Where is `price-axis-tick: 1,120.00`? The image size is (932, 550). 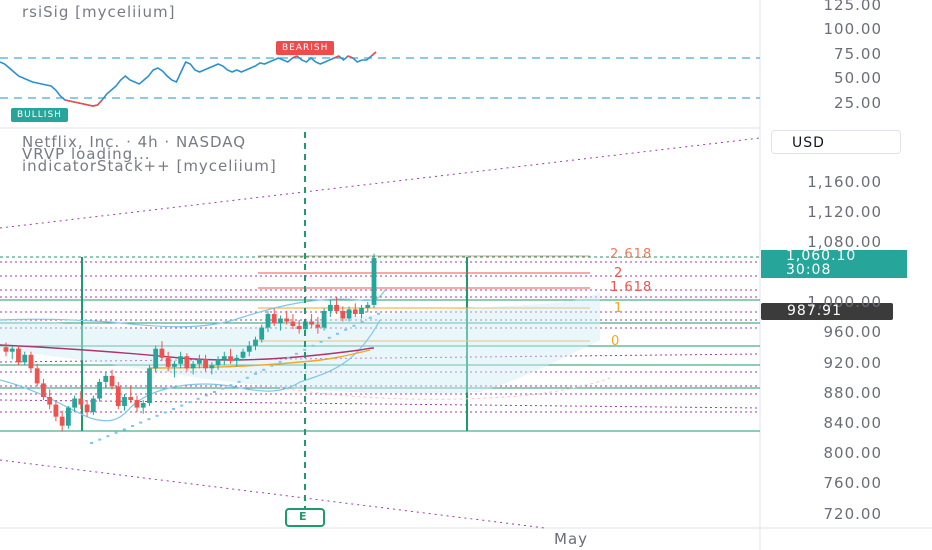
price-axis-tick: 1,120.00 is located at coordinates (844, 212).